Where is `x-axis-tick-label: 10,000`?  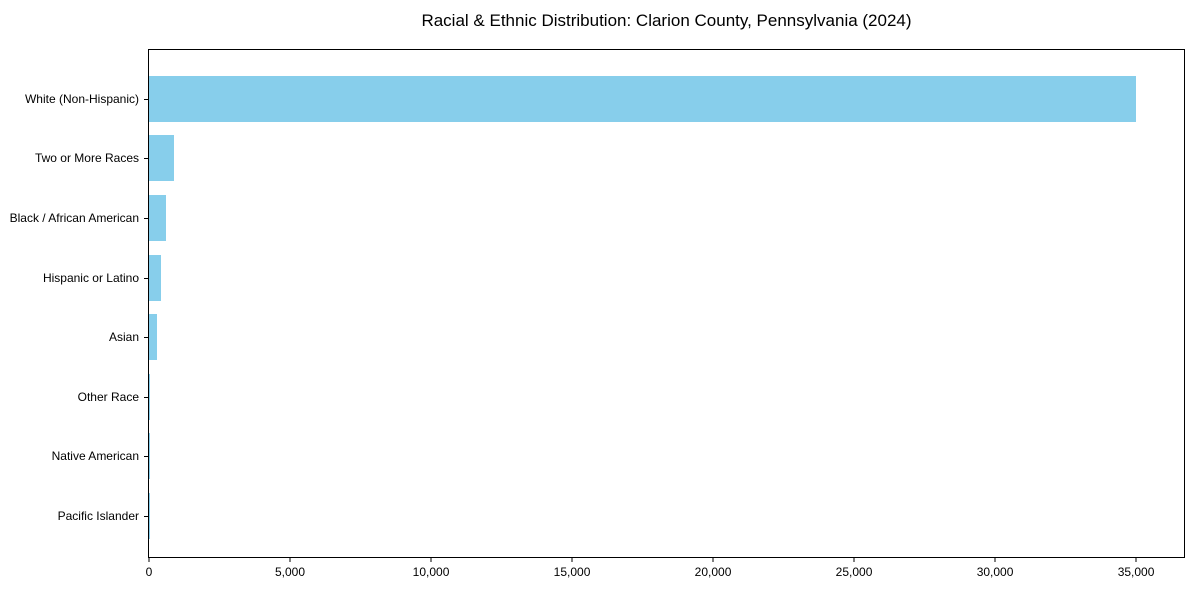
x-axis-tick-label: 10,000 is located at coordinates (431, 572).